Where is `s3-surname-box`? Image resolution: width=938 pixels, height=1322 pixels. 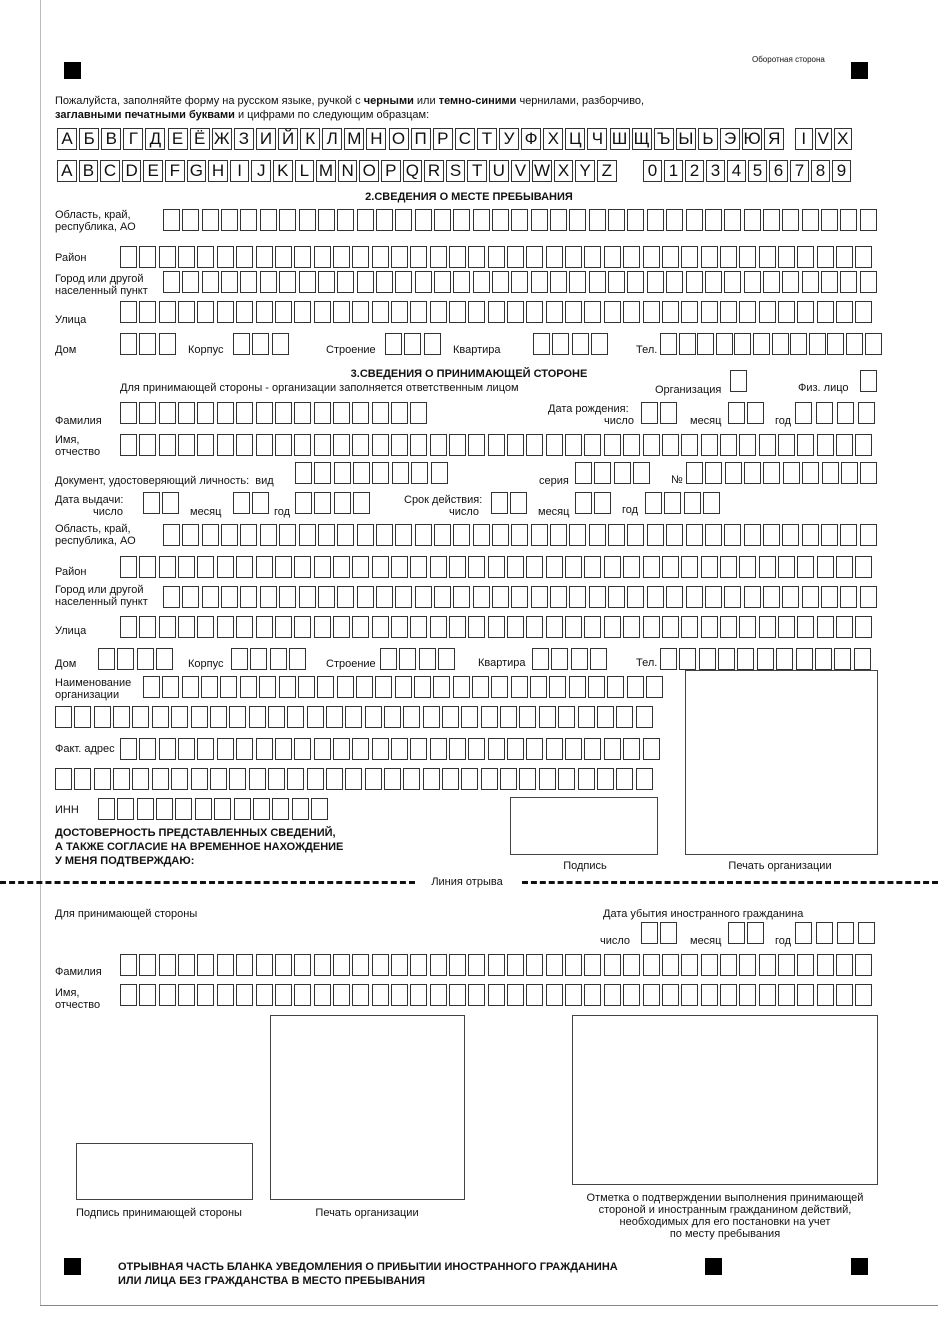 s3-surname-box is located at coordinates (167, 413).